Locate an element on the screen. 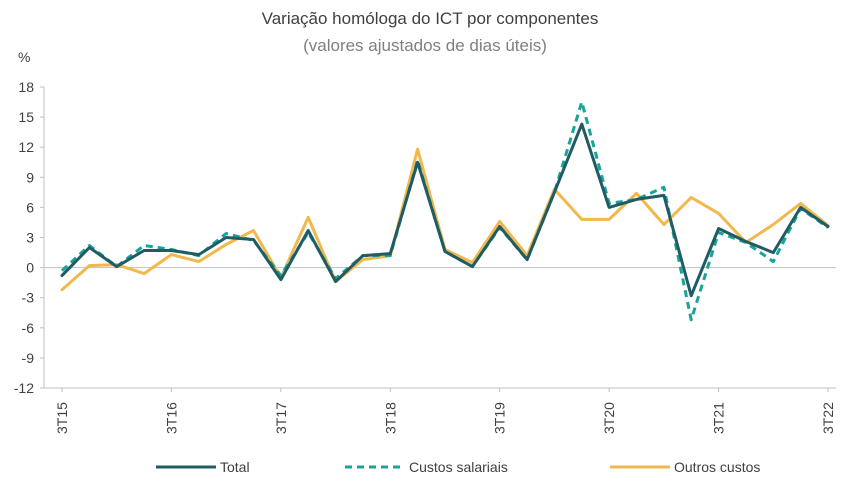 The width and height of the screenshot is (850, 487). y-tick-label: 9 is located at coordinates (30, 177).